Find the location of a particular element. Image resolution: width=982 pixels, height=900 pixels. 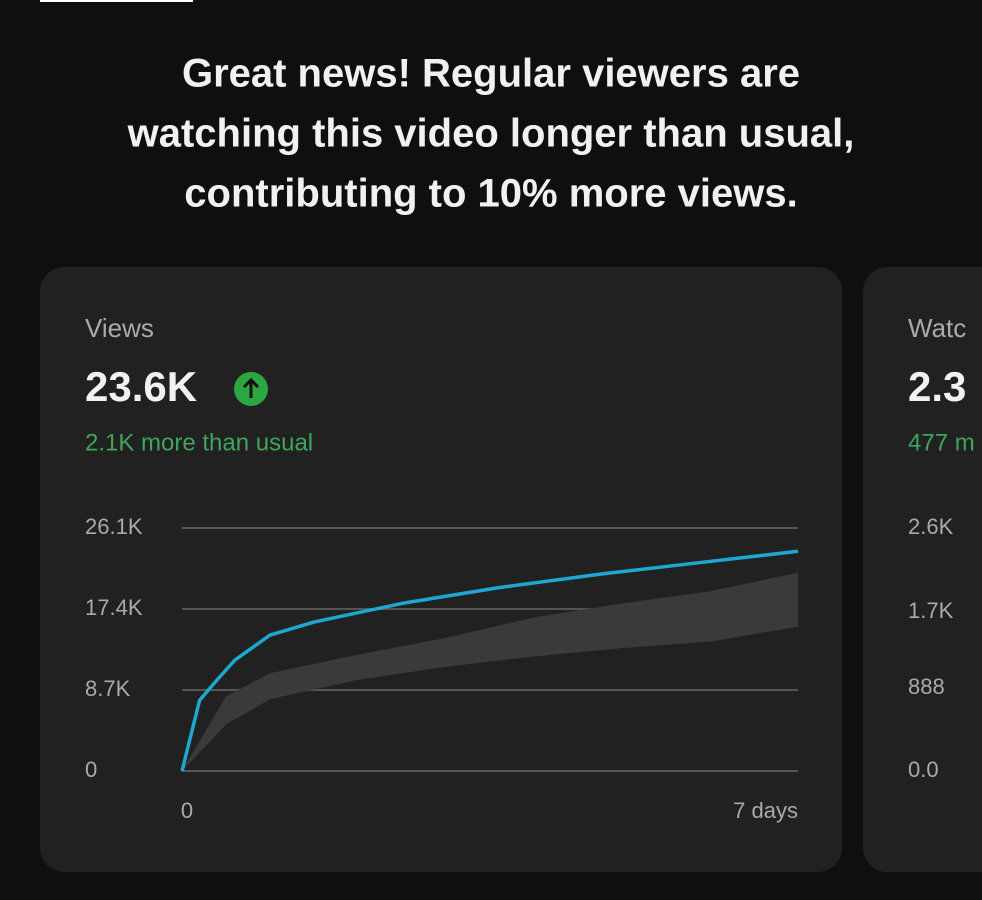

up-arrow is located at coordinates (251, 387).